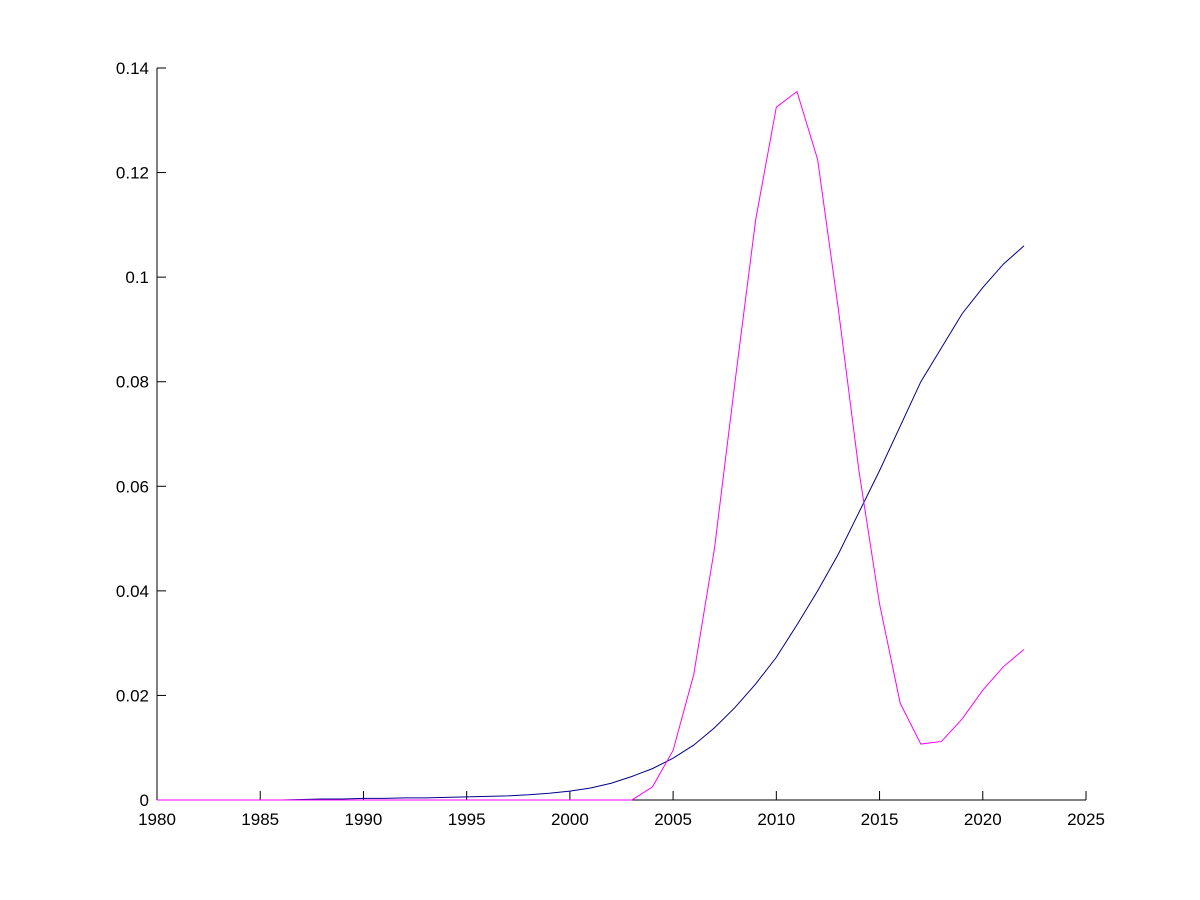 The height and width of the screenshot is (900, 1200). Describe the element at coordinates (132, 486) in the screenshot. I see `y-tick-label: 0.06` at that location.